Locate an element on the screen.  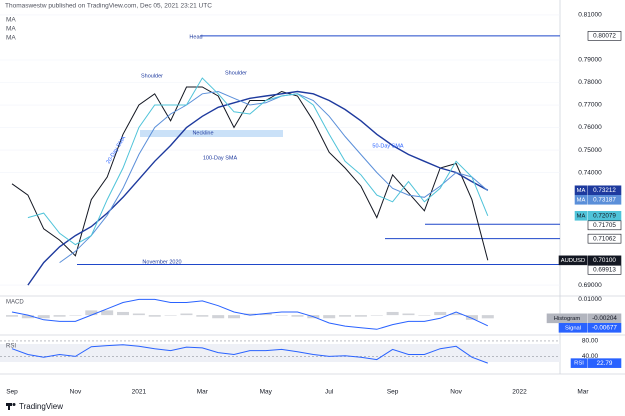
badge-name: Signal is located at coordinates (573, 328).